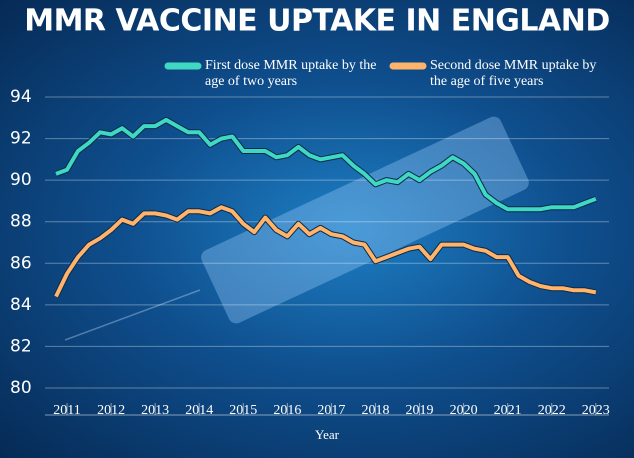  I want to click on y-tick-label: 92, so click(21, 139).